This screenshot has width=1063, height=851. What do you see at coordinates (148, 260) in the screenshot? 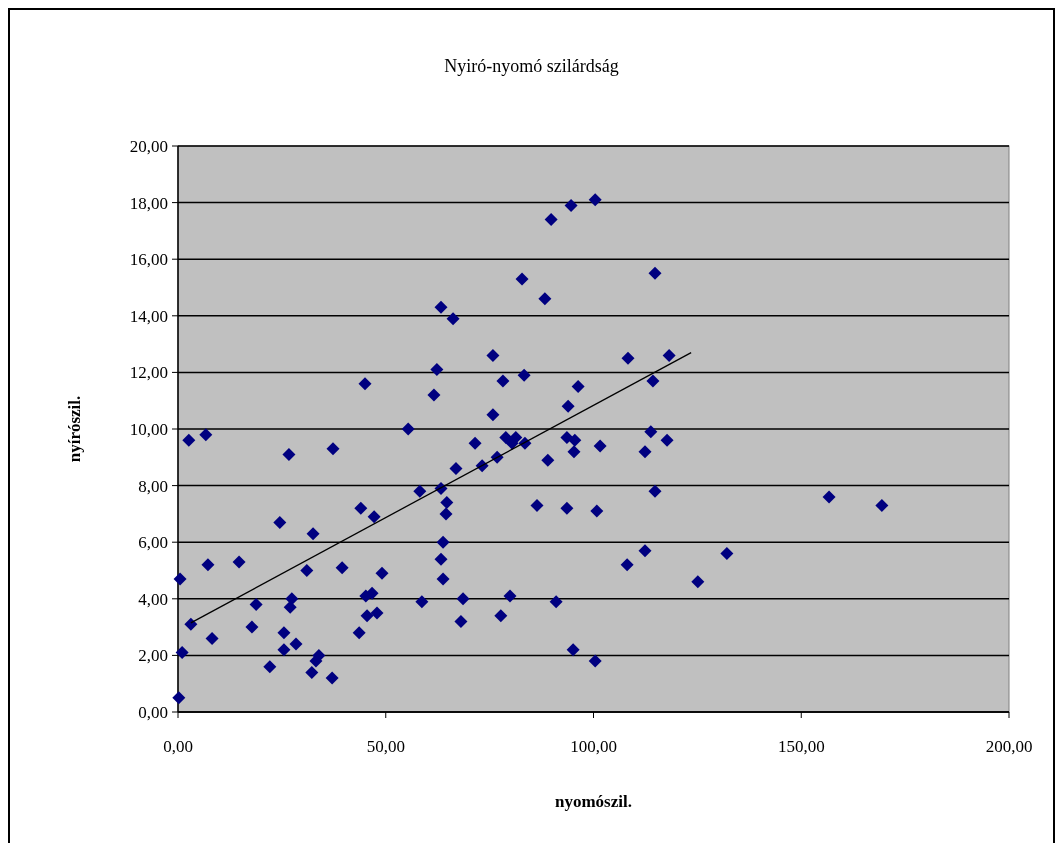
I see `y-tick-label: 16,00` at bounding box center [148, 260].